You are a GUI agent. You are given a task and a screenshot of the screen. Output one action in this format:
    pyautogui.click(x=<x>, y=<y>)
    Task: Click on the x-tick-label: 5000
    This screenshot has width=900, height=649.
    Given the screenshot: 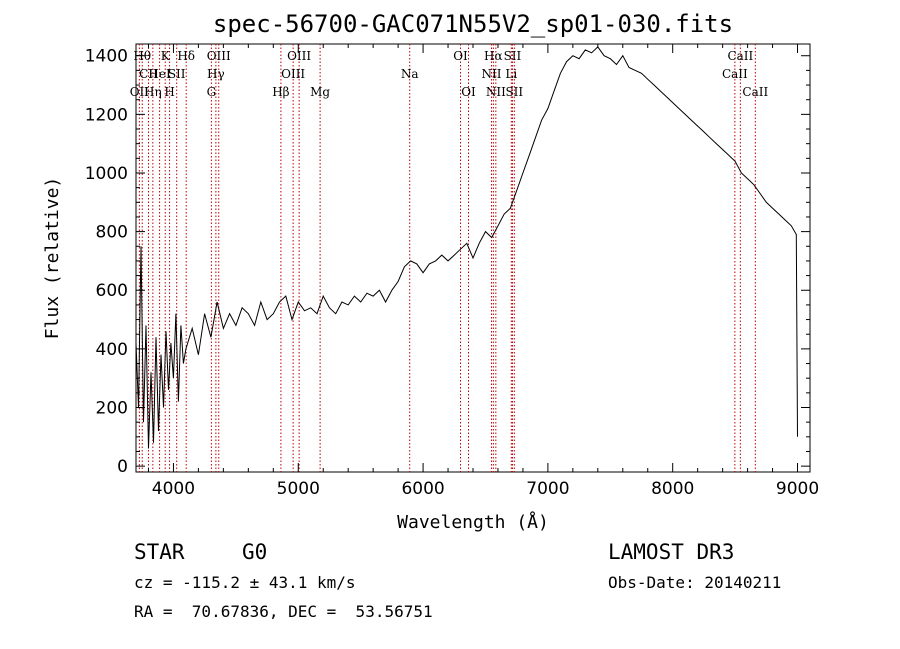 What is the action you would take?
    pyautogui.click(x=298, y=489)
    